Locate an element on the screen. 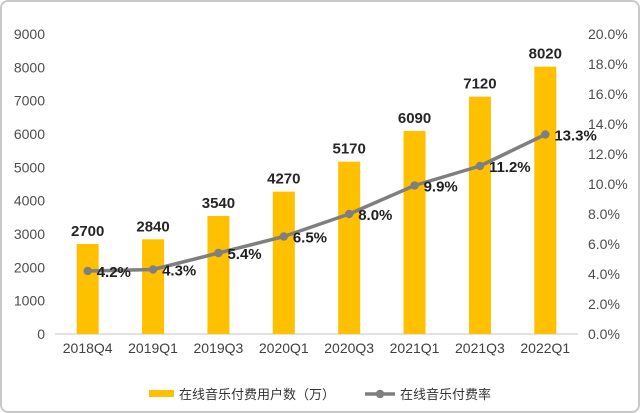 This screenshot has width=640, height=413. x-axis-category-label: 2019Q3 is located at coordinates (219, 348).